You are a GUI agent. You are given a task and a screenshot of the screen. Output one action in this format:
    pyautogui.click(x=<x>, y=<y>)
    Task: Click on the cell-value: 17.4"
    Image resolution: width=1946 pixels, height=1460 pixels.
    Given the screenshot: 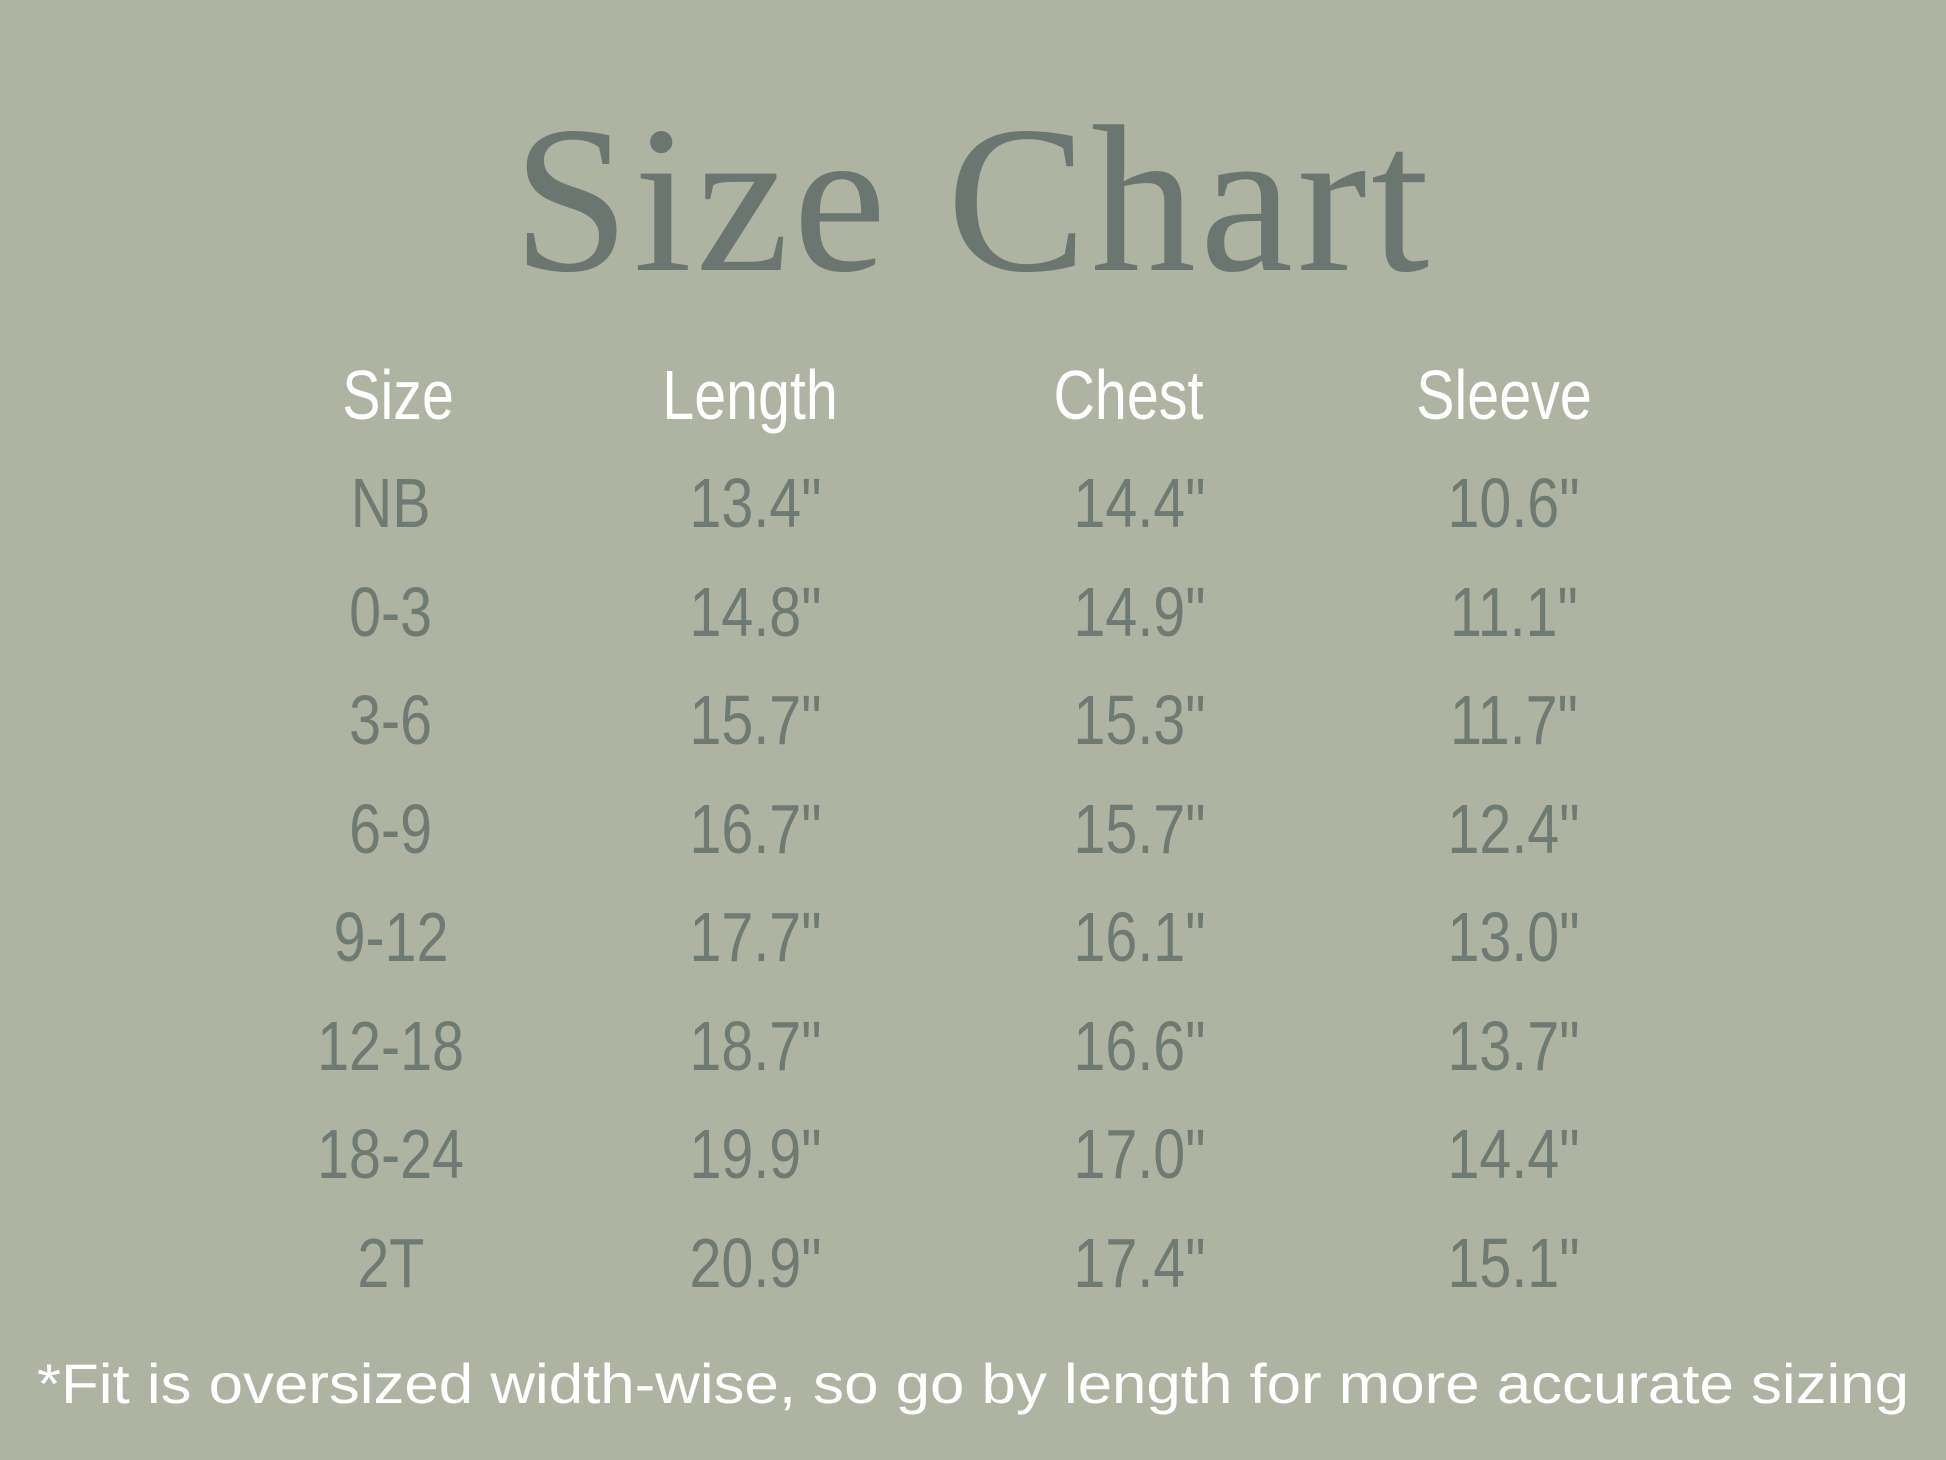 What is the action you would take?
    pyautogui.click(x=1140, y=1262)
    